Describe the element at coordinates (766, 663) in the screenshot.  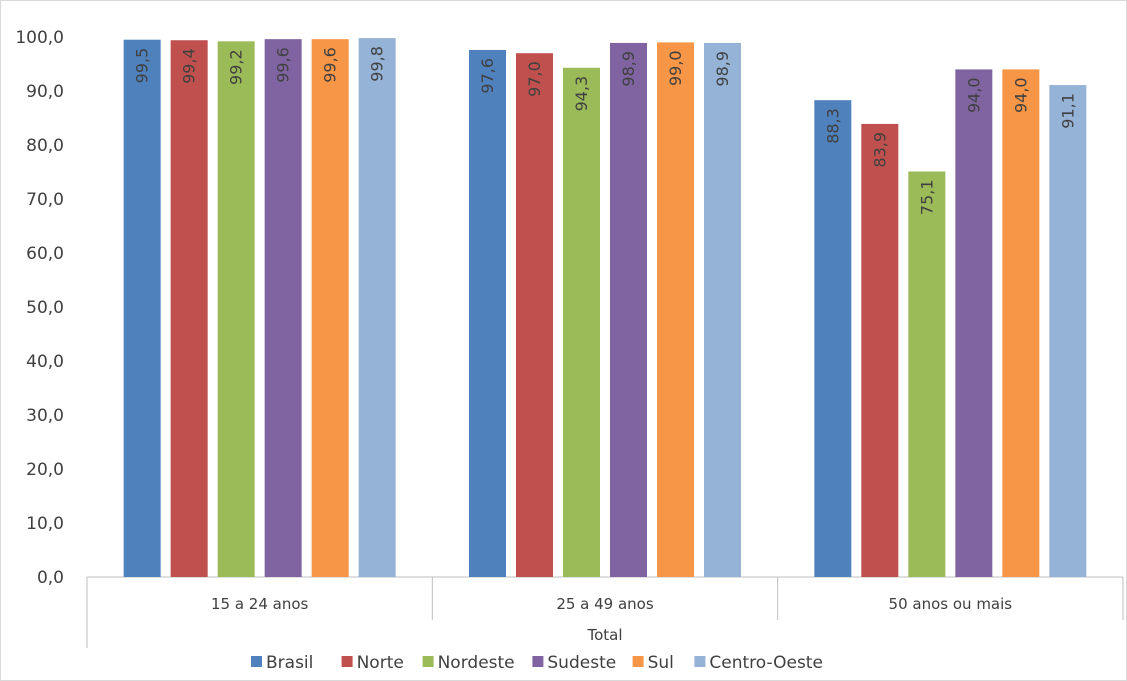
I see `legend-label: Centro-Oeste` at that location.